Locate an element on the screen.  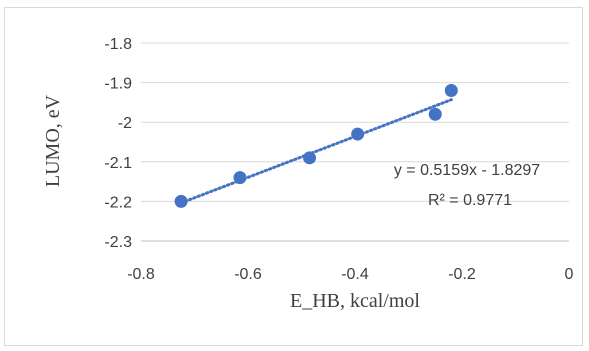
y-tick-labels: -1.8 -1.9 -2 -2.1 -2.2 -2.3 is located at coordinates (118, 143).